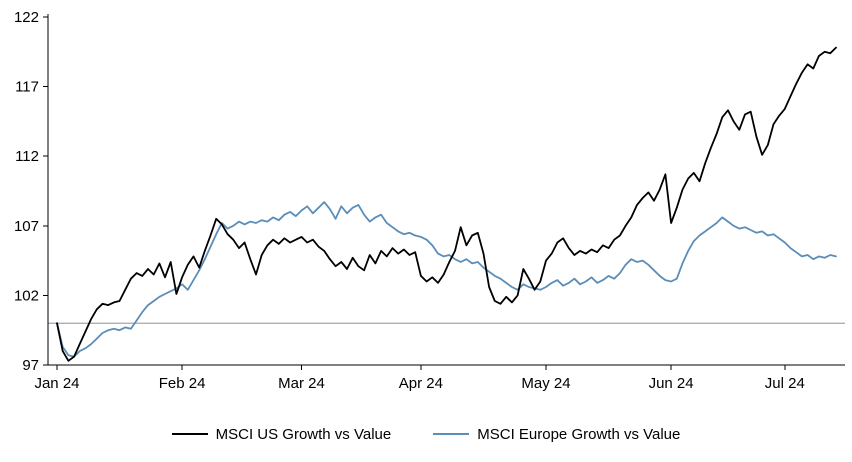 This screenshot has width=852, height=462. What do you see at coordinates (579, 434) in the screenshot?
I see `europe-legend-label: MSCI Europe Growth vs Value` at bounding box center [579, 434].